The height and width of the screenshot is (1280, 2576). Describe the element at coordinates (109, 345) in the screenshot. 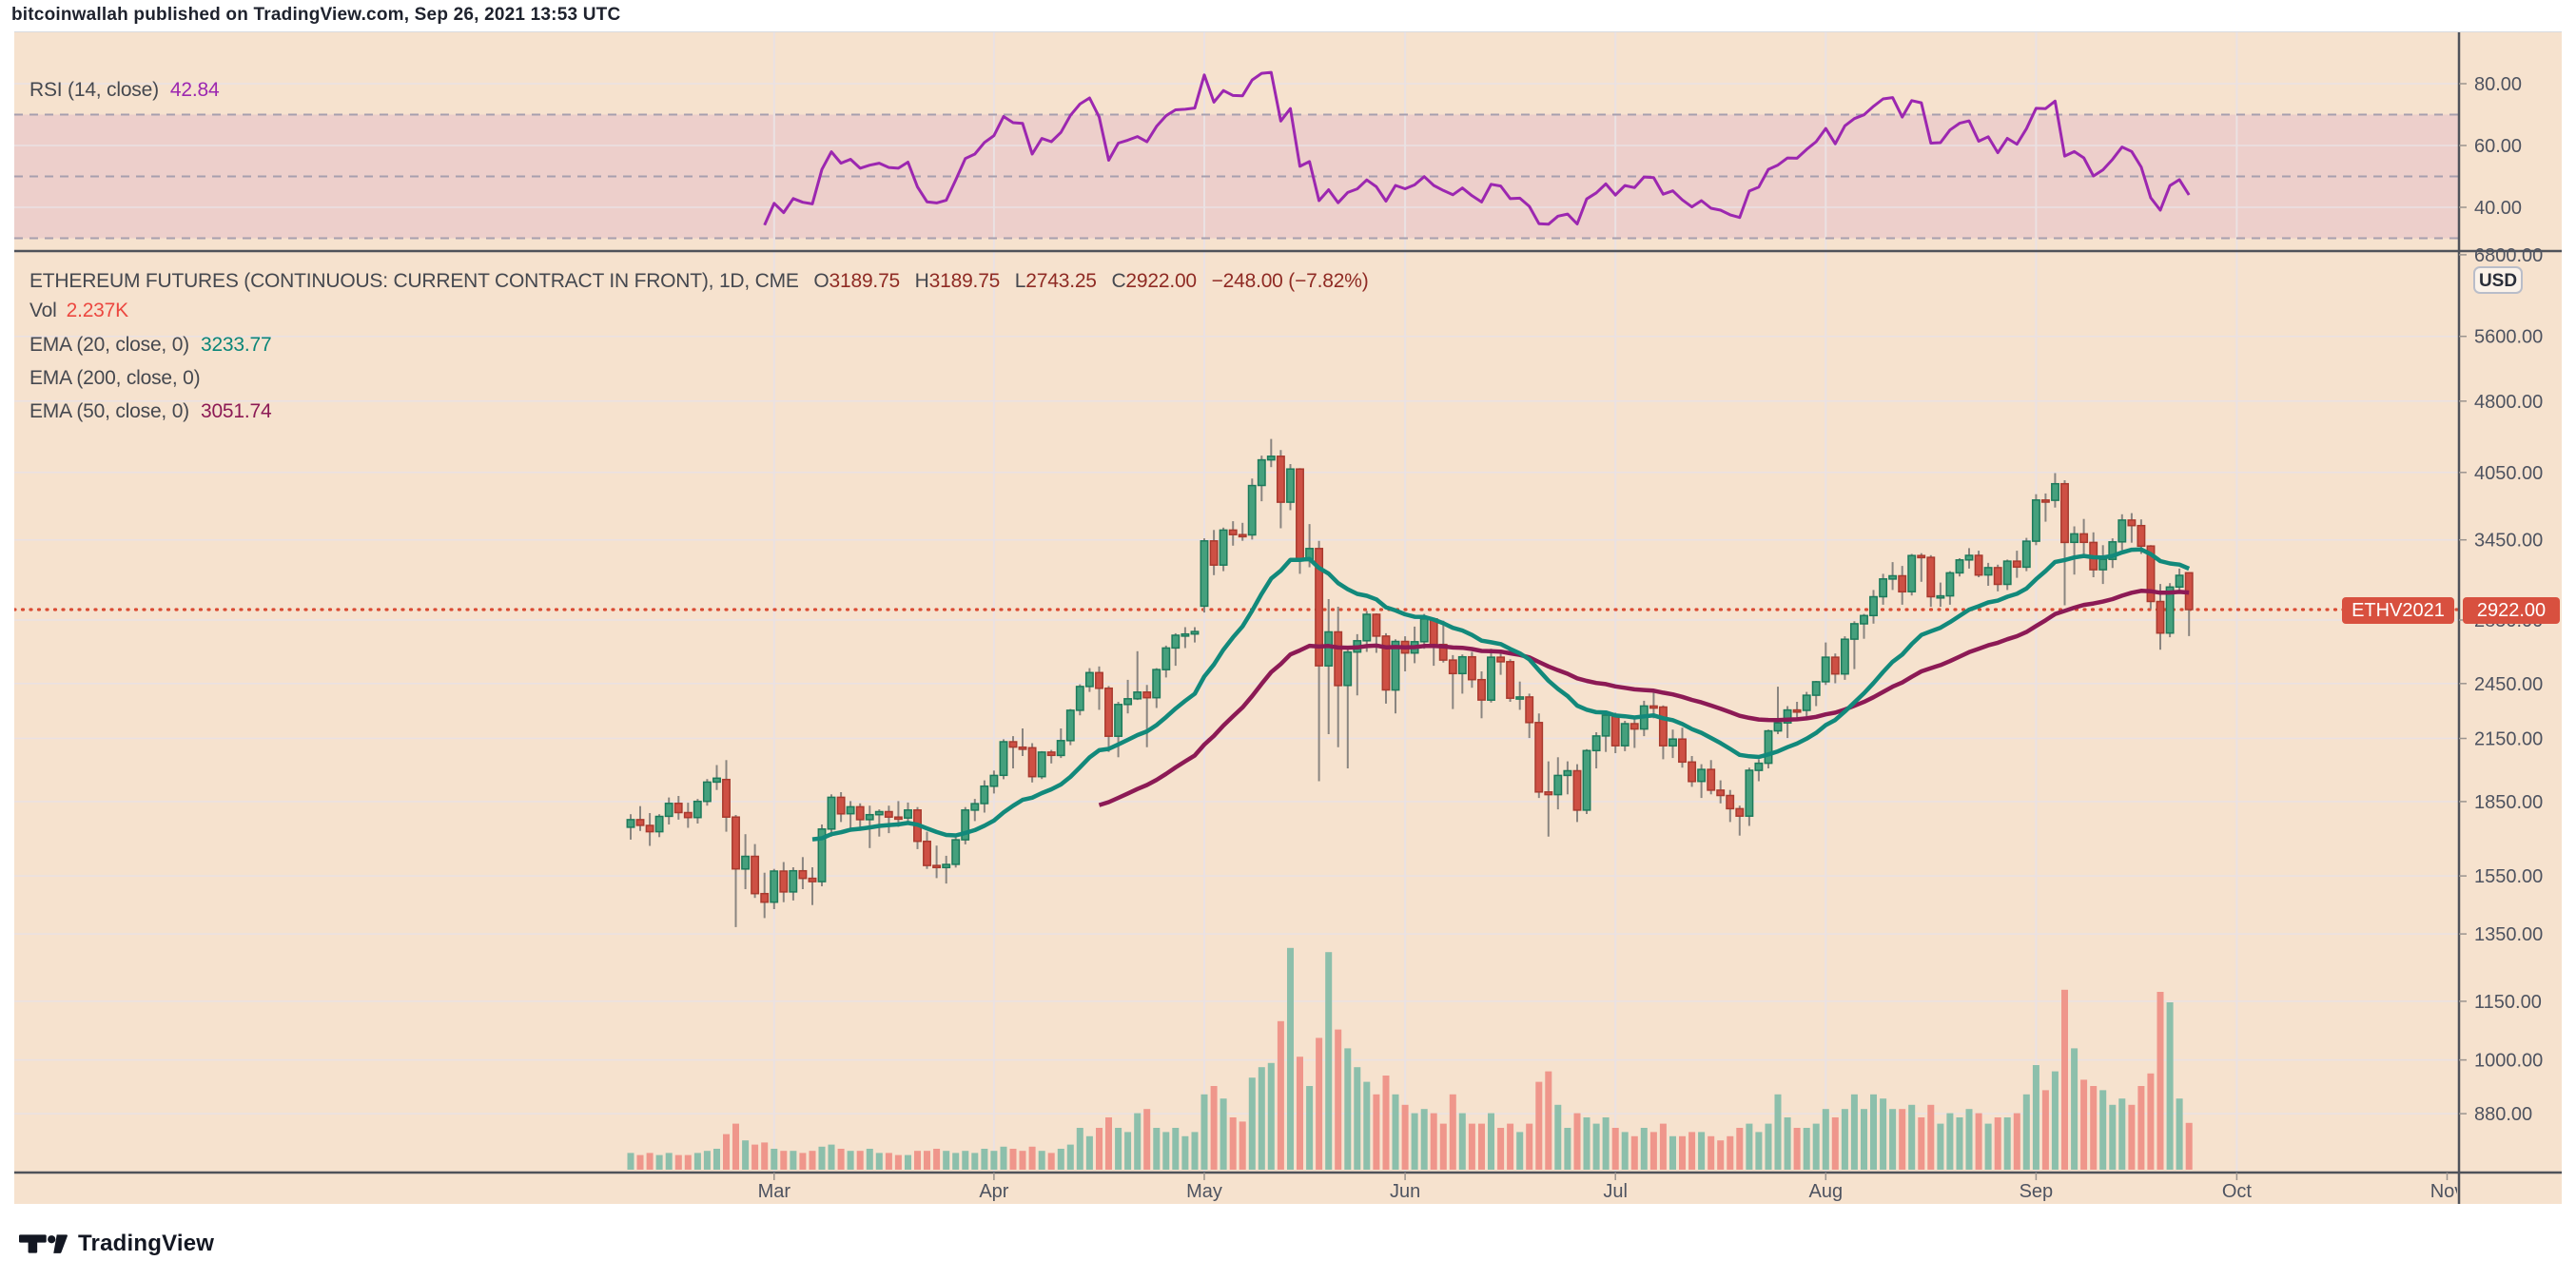

I see `ema20-label: EMA (20, close, 0)` at that location.